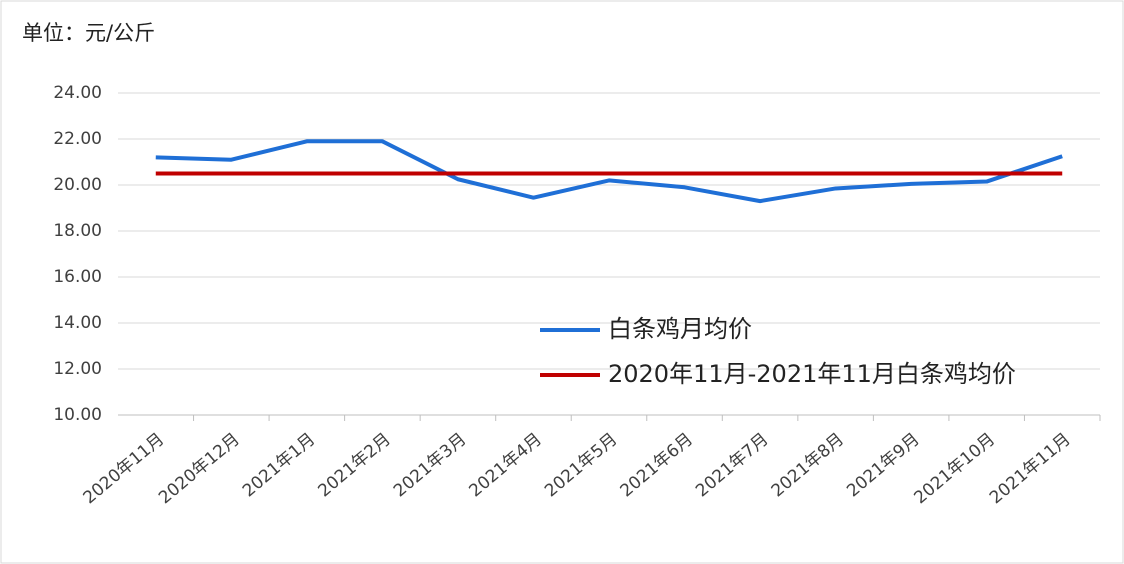 Image resolution: width=1124 pixels, height=564 pixels. I want to click on y-tick-label: 20.00, so click(77, 185).